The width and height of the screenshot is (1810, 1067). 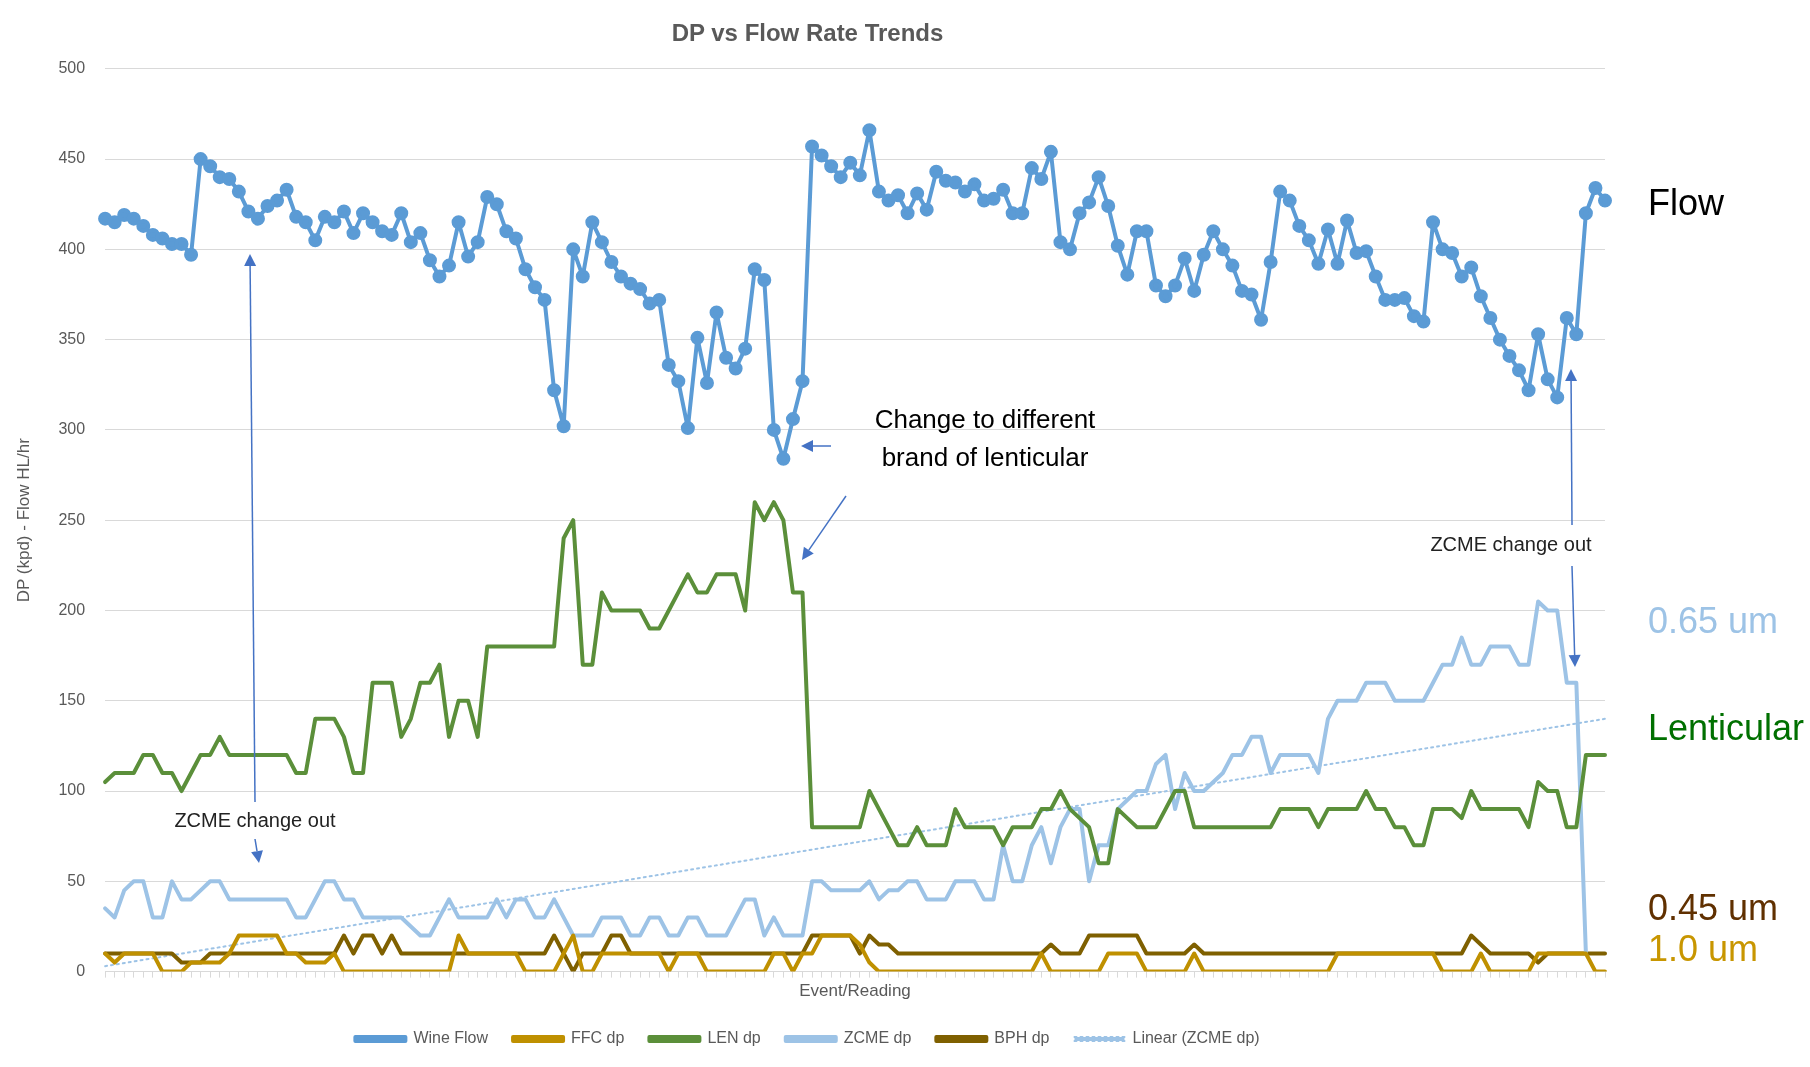 I want to click on y-tick-label: 200, so click(x=72, y=609).